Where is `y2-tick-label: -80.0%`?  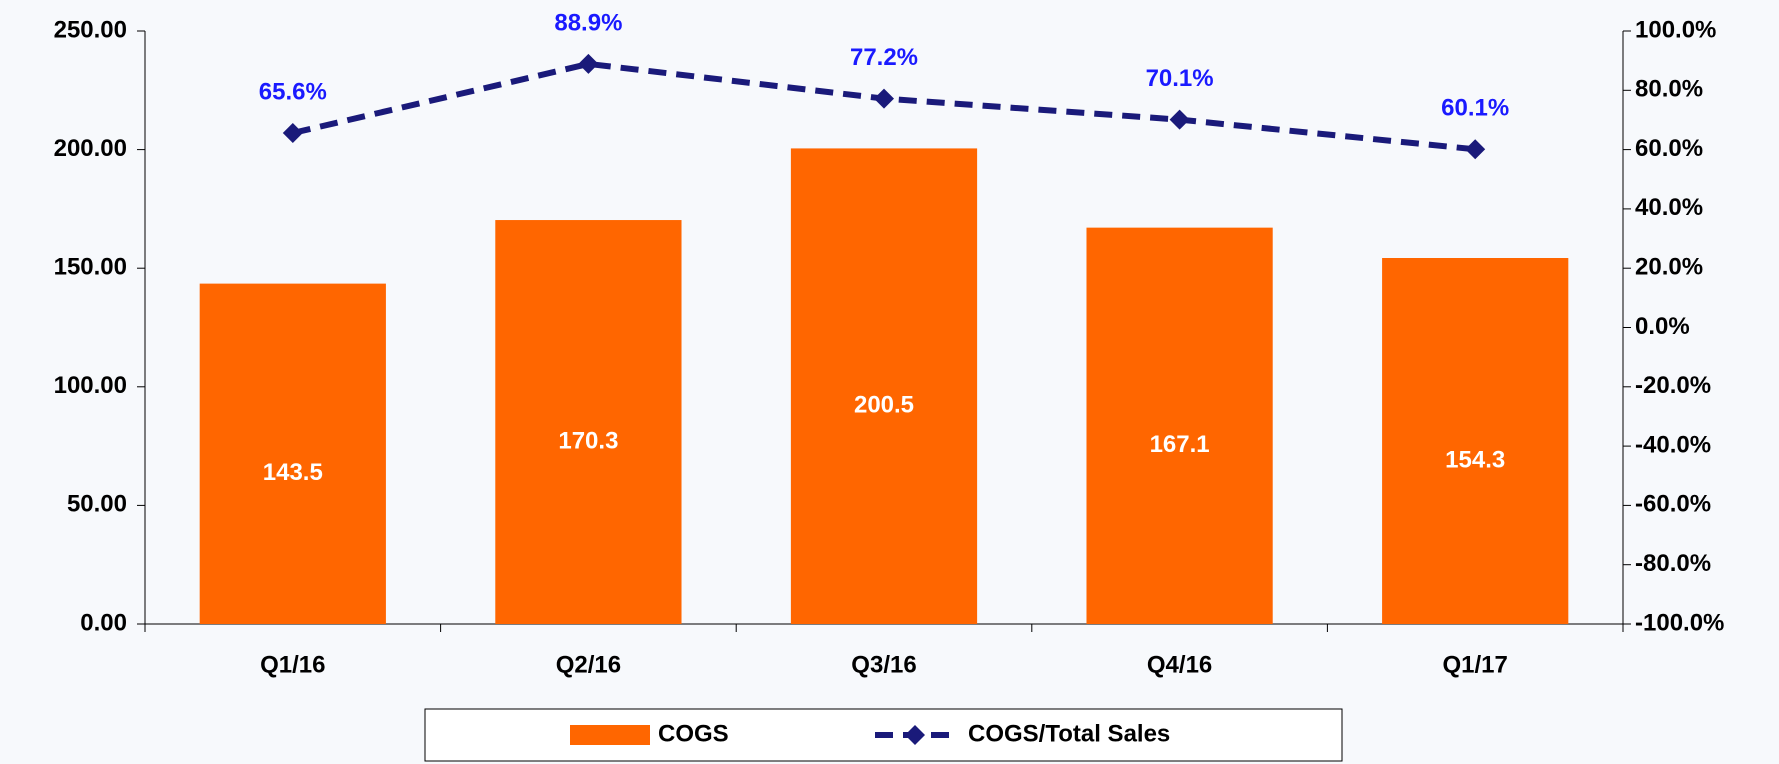
y2-tick-label: -80.0% is located at coordinates (1673, 563).